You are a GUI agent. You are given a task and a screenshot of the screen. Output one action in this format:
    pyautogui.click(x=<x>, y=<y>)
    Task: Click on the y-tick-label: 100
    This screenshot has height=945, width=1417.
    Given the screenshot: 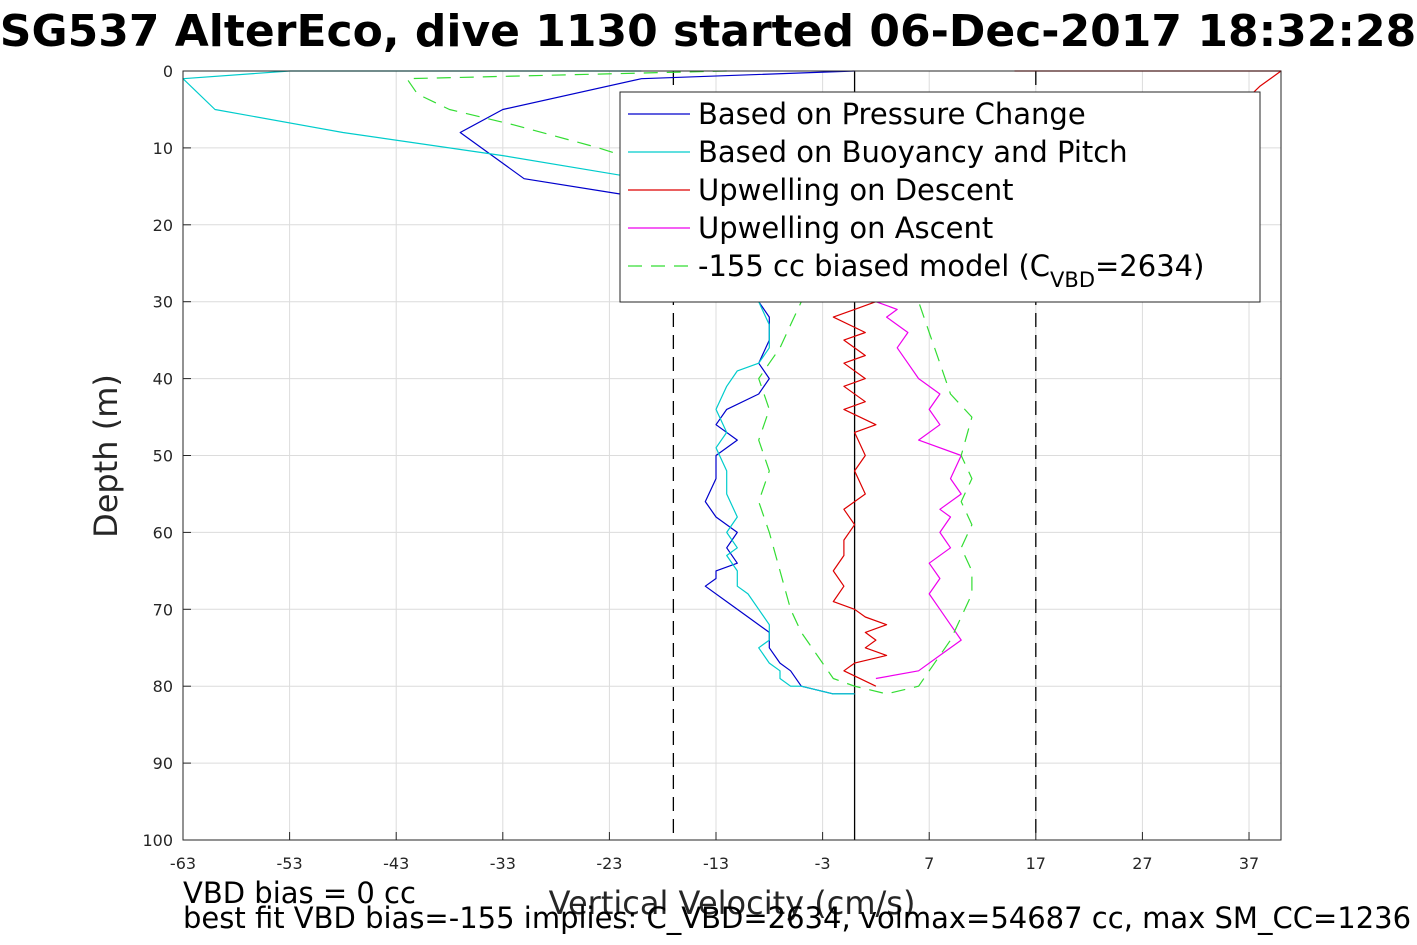 What is the action you would take?
    pyautogui.click(x=157, y=840)
    